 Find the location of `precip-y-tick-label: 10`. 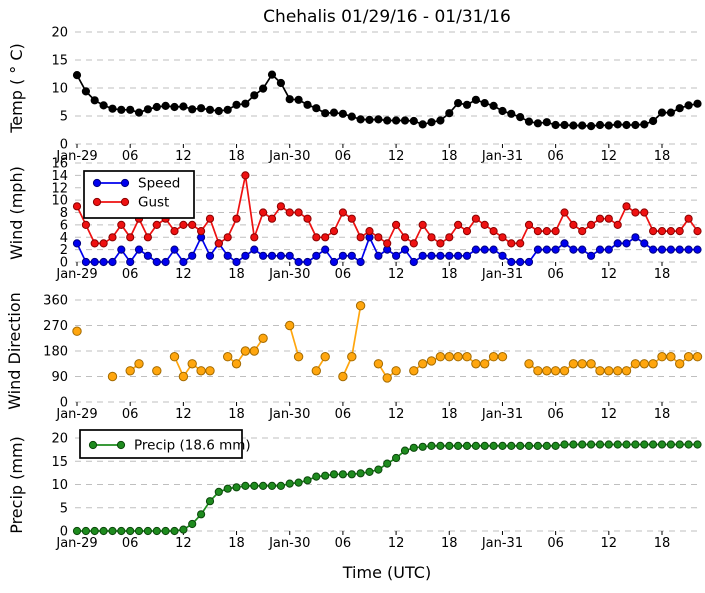

precip-y-tick-label: 10 is located at coordinates (59, 485).